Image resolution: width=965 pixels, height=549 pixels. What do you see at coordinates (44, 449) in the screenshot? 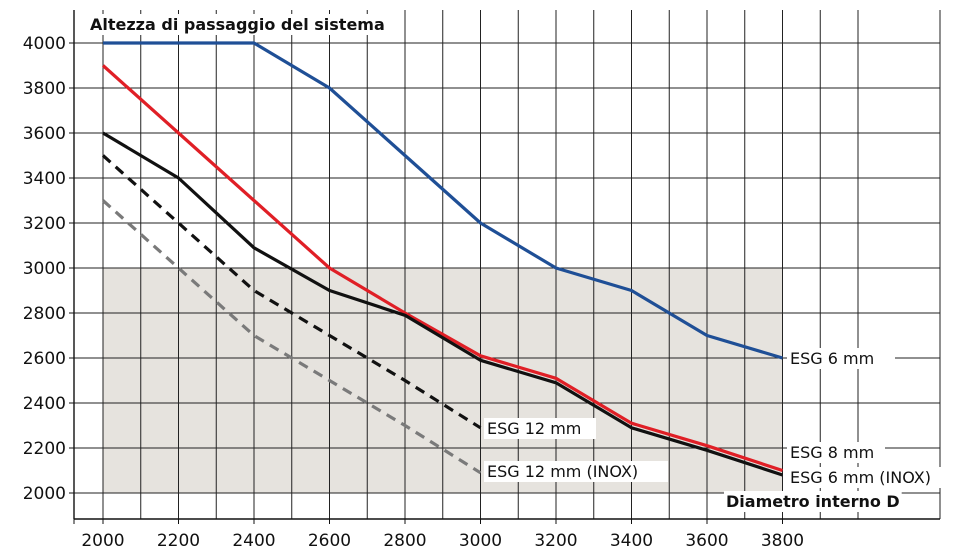
I see `y-tick-label: 2200` at bounding box center [44, 449].